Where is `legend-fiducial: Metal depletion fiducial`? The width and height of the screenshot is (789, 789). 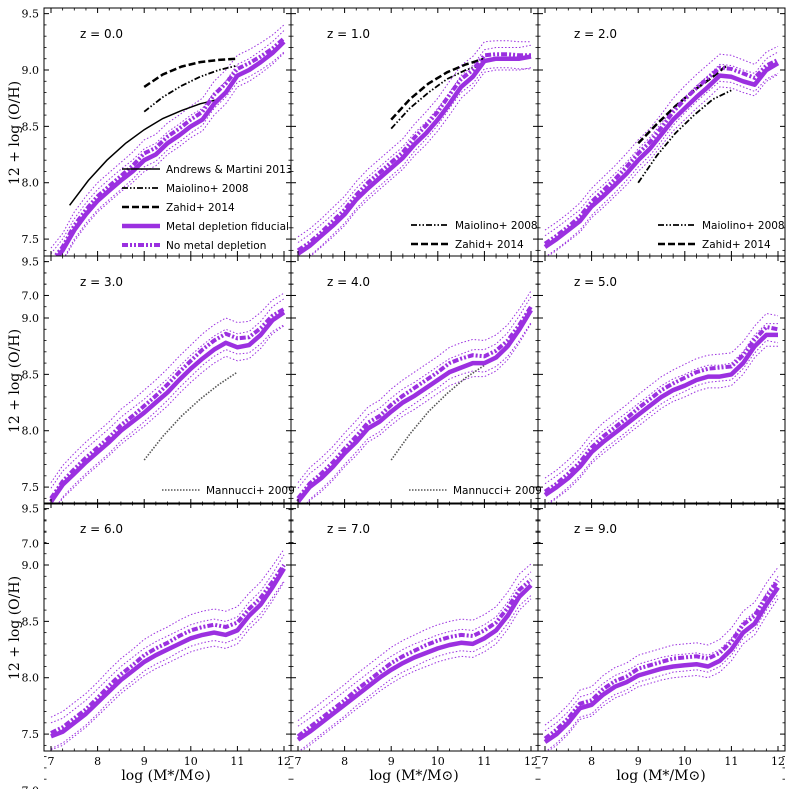 legend-fiducial: Metal depletion fiducial is located at coordinates (205, 227).